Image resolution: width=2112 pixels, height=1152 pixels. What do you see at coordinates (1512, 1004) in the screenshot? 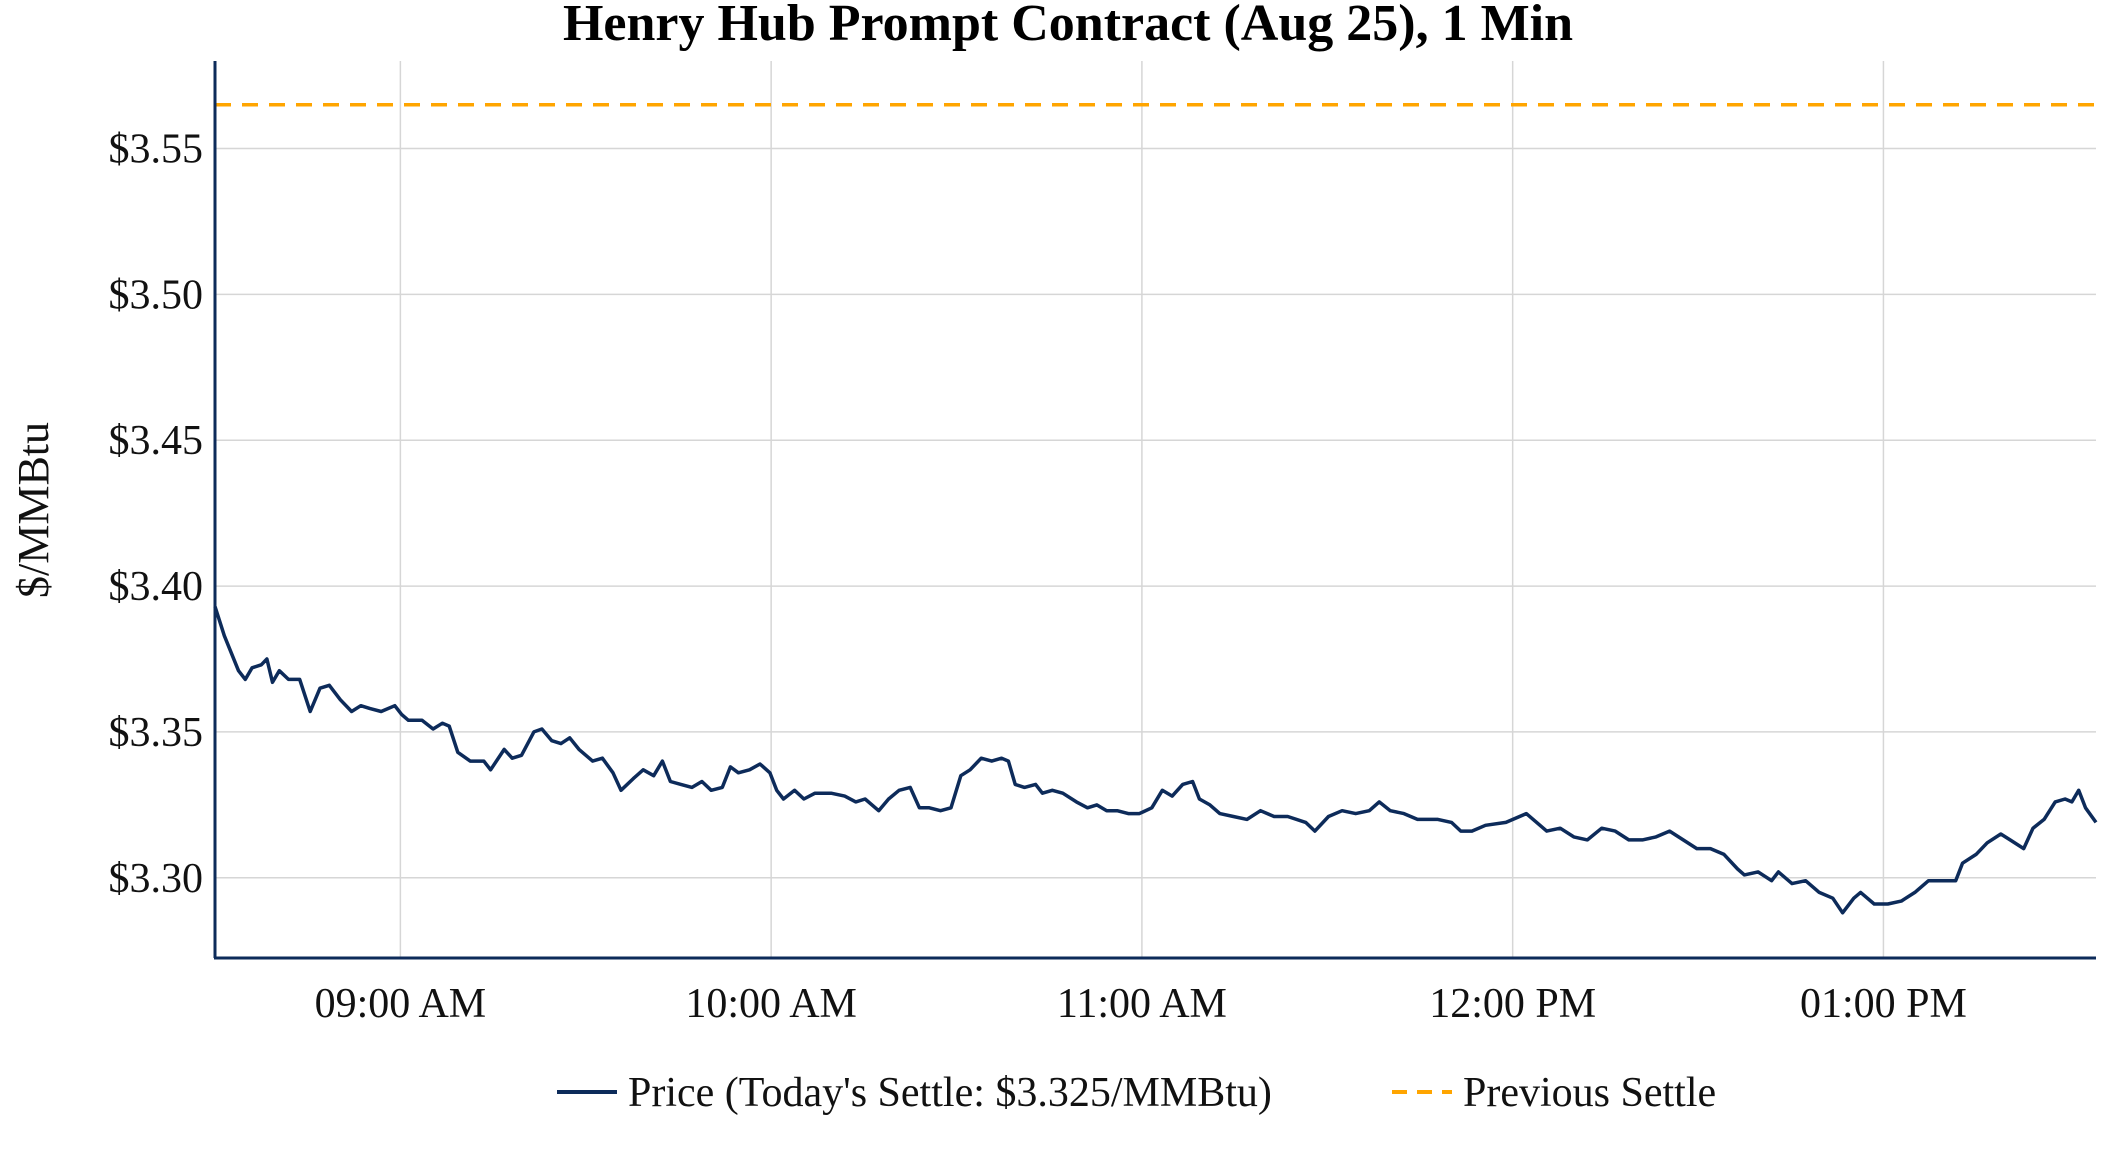
I see `x-tick-label: 12:00 PM` at bounding box center [1512, 1004].